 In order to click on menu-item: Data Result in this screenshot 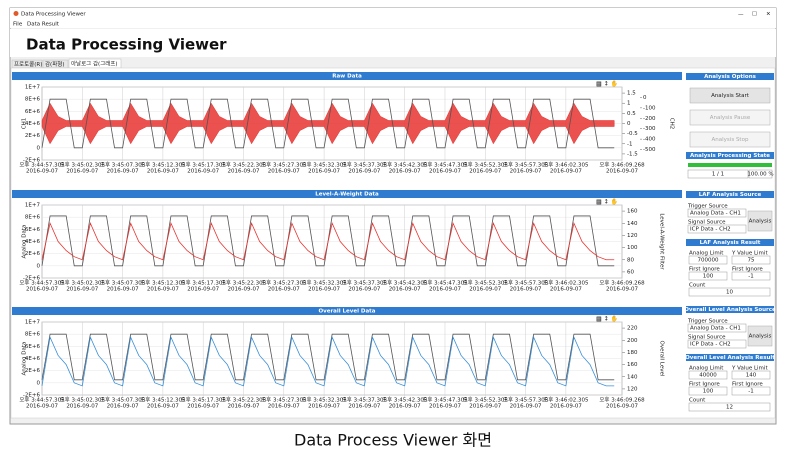, I will do `click(43, 25)`.